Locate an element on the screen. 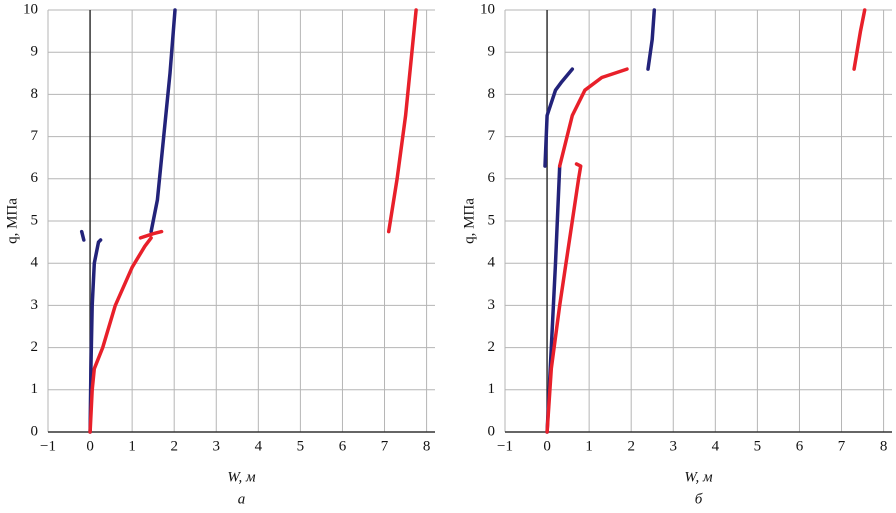 This screenshot has width=896, height=513. data-line is located at coordinates (128, 221).